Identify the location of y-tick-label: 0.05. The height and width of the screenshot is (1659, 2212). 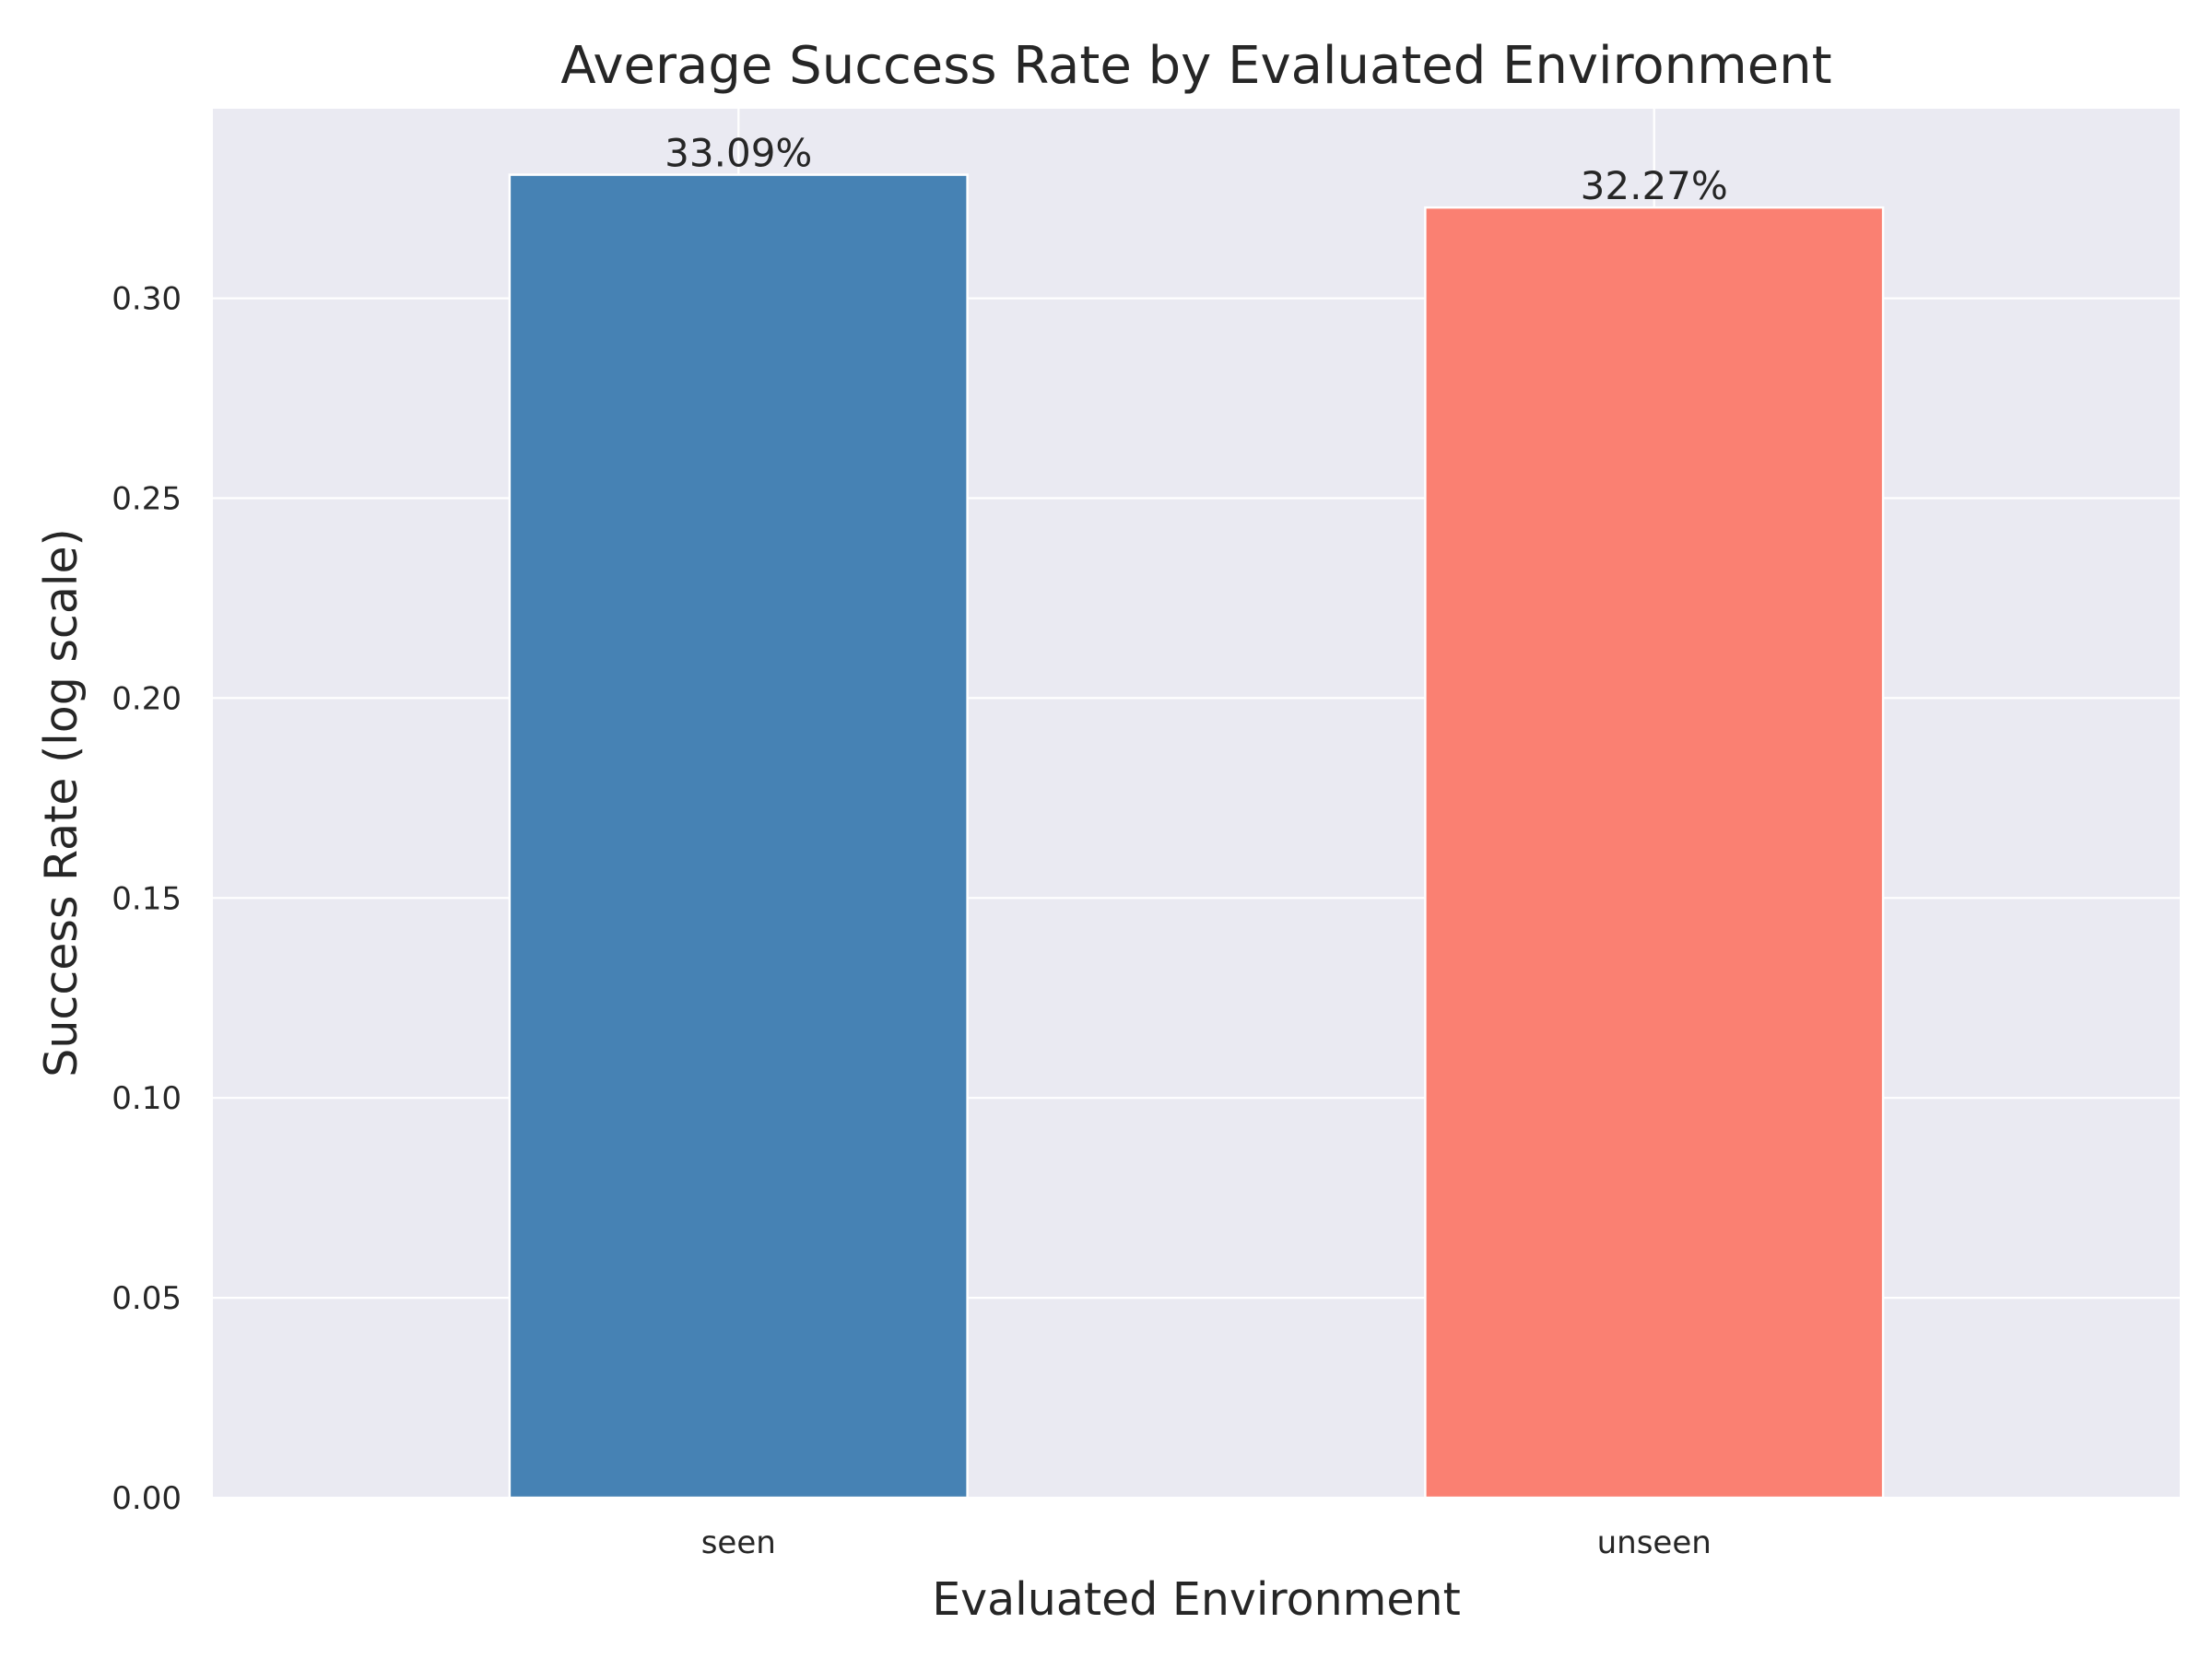
(147, 1298).